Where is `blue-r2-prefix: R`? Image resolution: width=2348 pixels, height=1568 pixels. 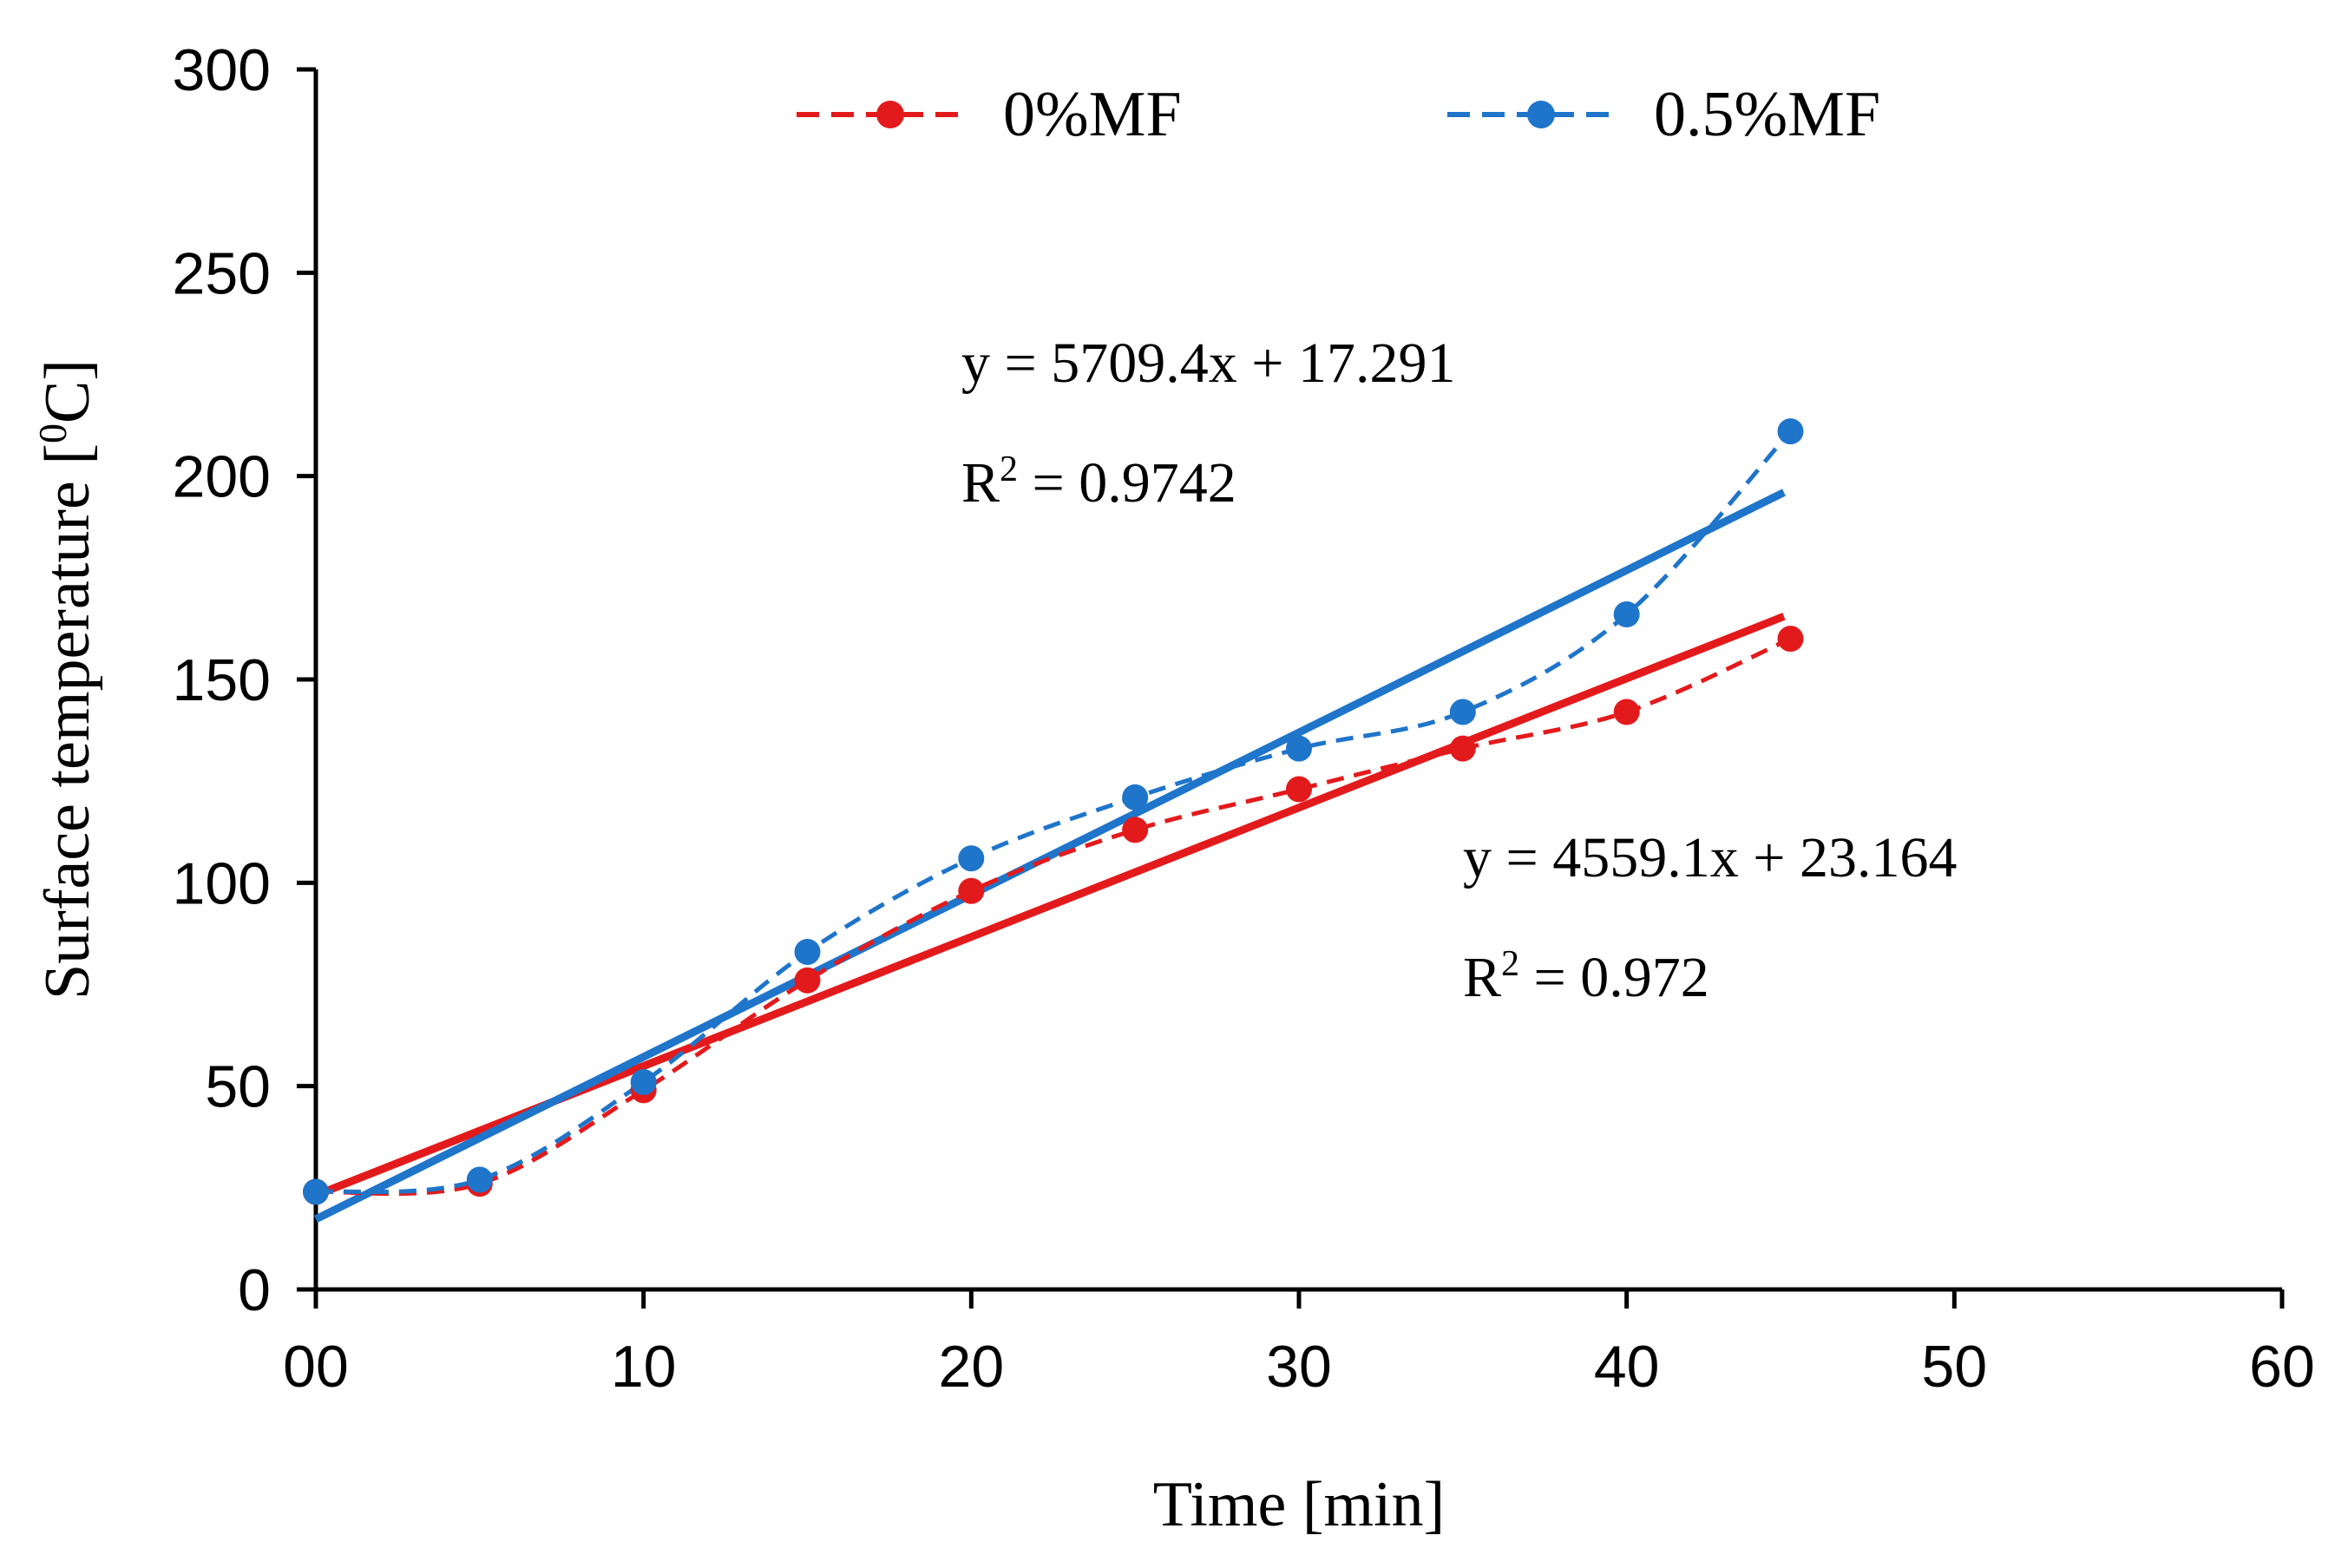
blue-r2-prefix: R is located at coordinates (980, 483).